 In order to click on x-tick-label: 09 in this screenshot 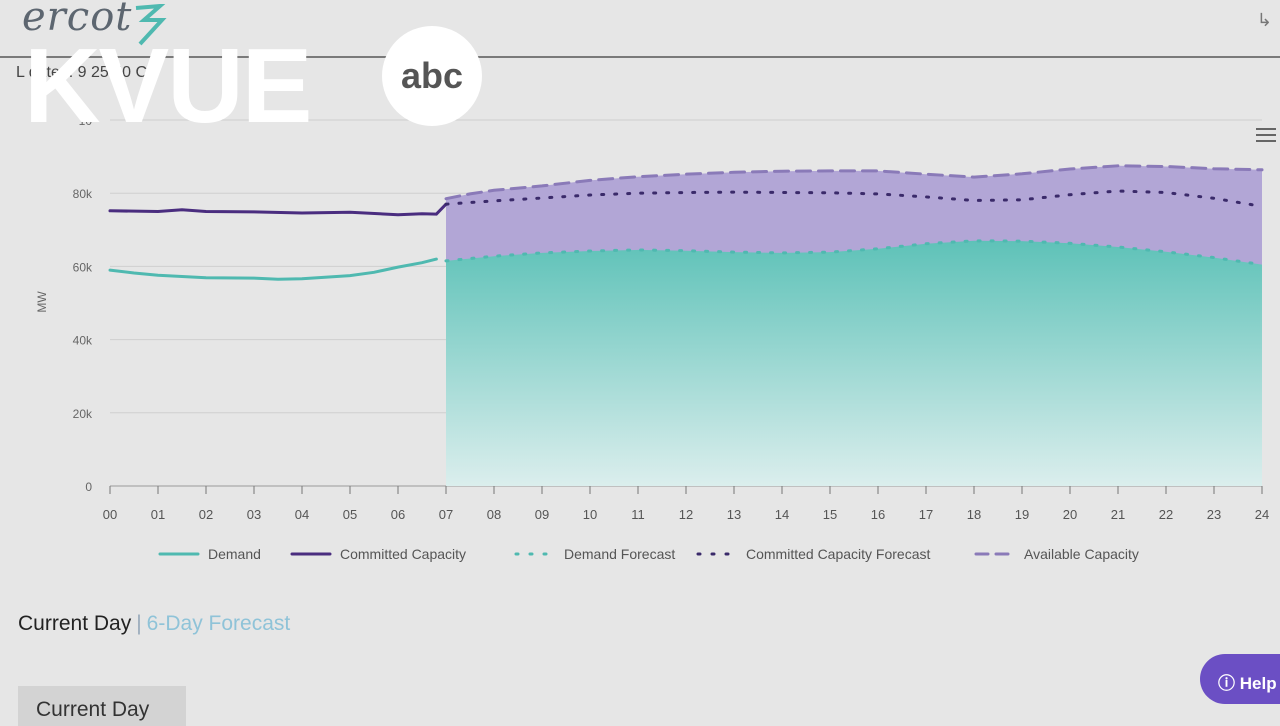, I will do `click(542, 514)`.